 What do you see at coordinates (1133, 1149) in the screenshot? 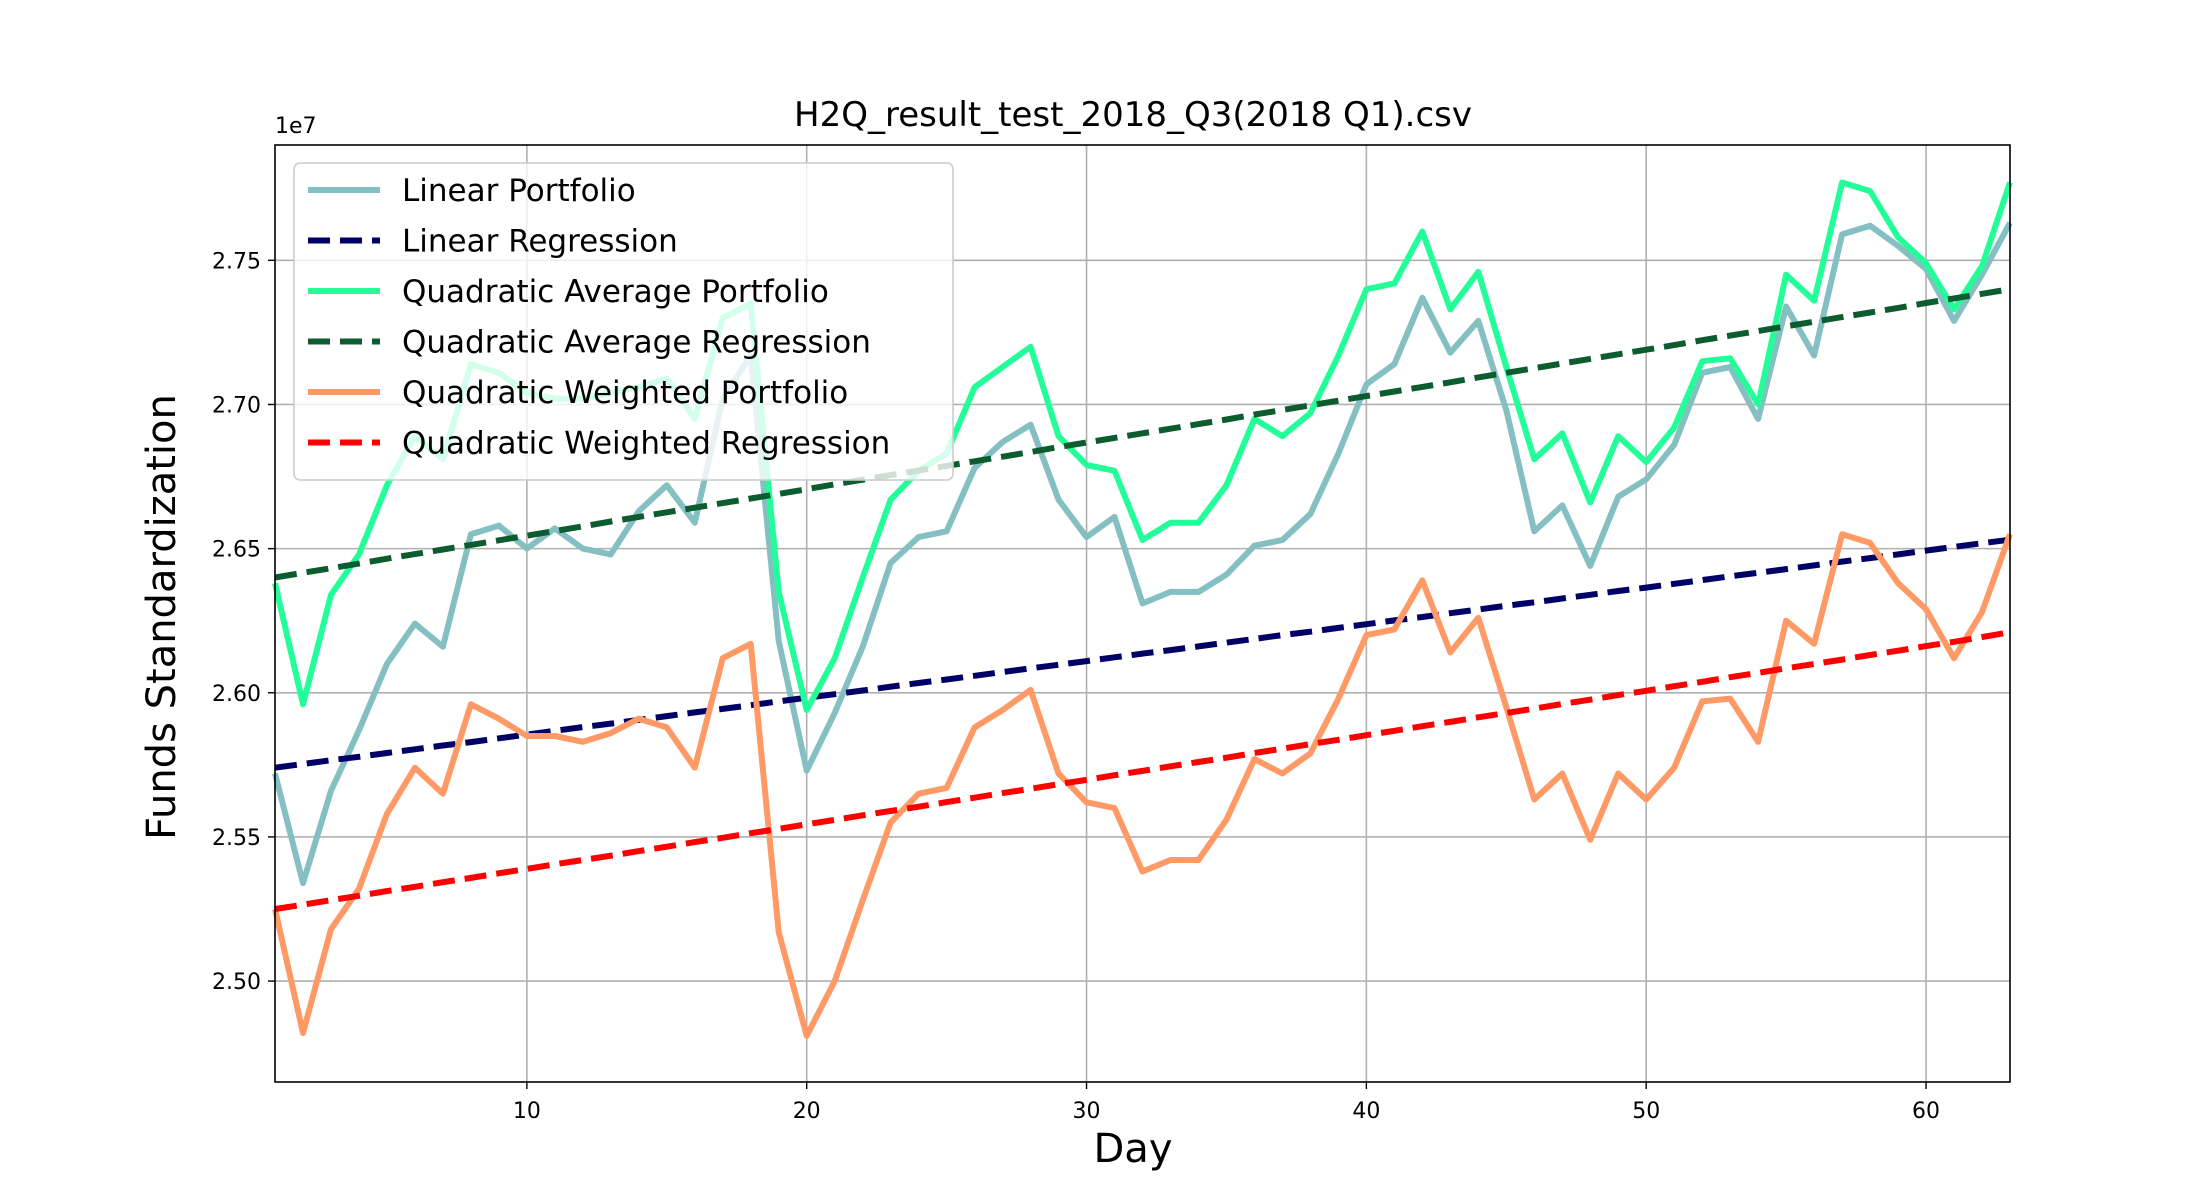
I see `x-axis-title: Day` at bounding box center [1133, 1149].